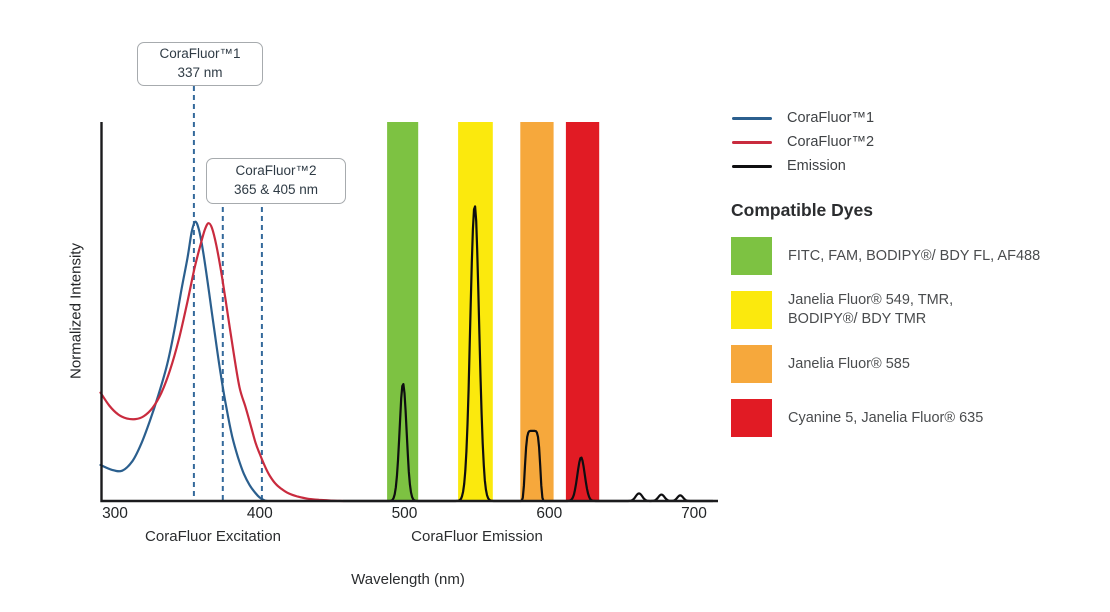 The image size is (1110, 612). I want to click on callout-corafluor2: CoraFluor™2 365 & 405 nm, so click(276, 181).